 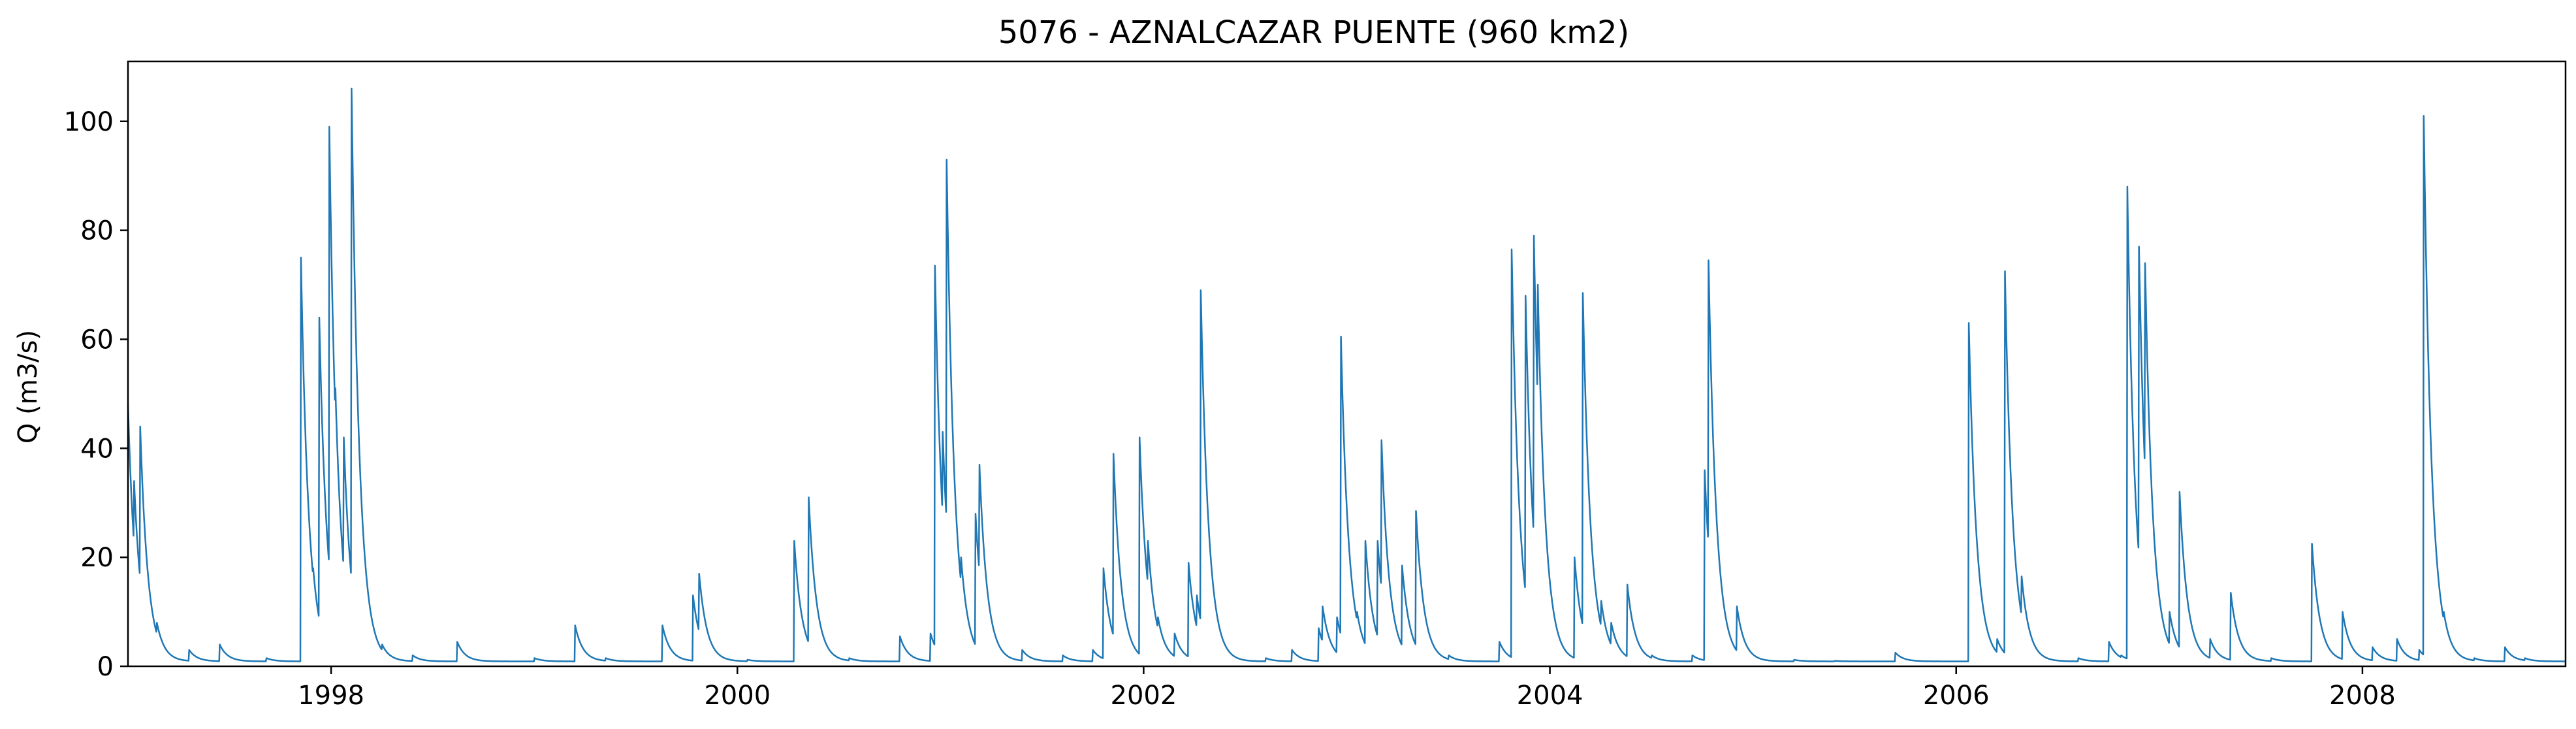 I want to click on chart-title: 5076 - AZNALCAZAR PUENTE (960 km2), so click(x=1314, y=32).